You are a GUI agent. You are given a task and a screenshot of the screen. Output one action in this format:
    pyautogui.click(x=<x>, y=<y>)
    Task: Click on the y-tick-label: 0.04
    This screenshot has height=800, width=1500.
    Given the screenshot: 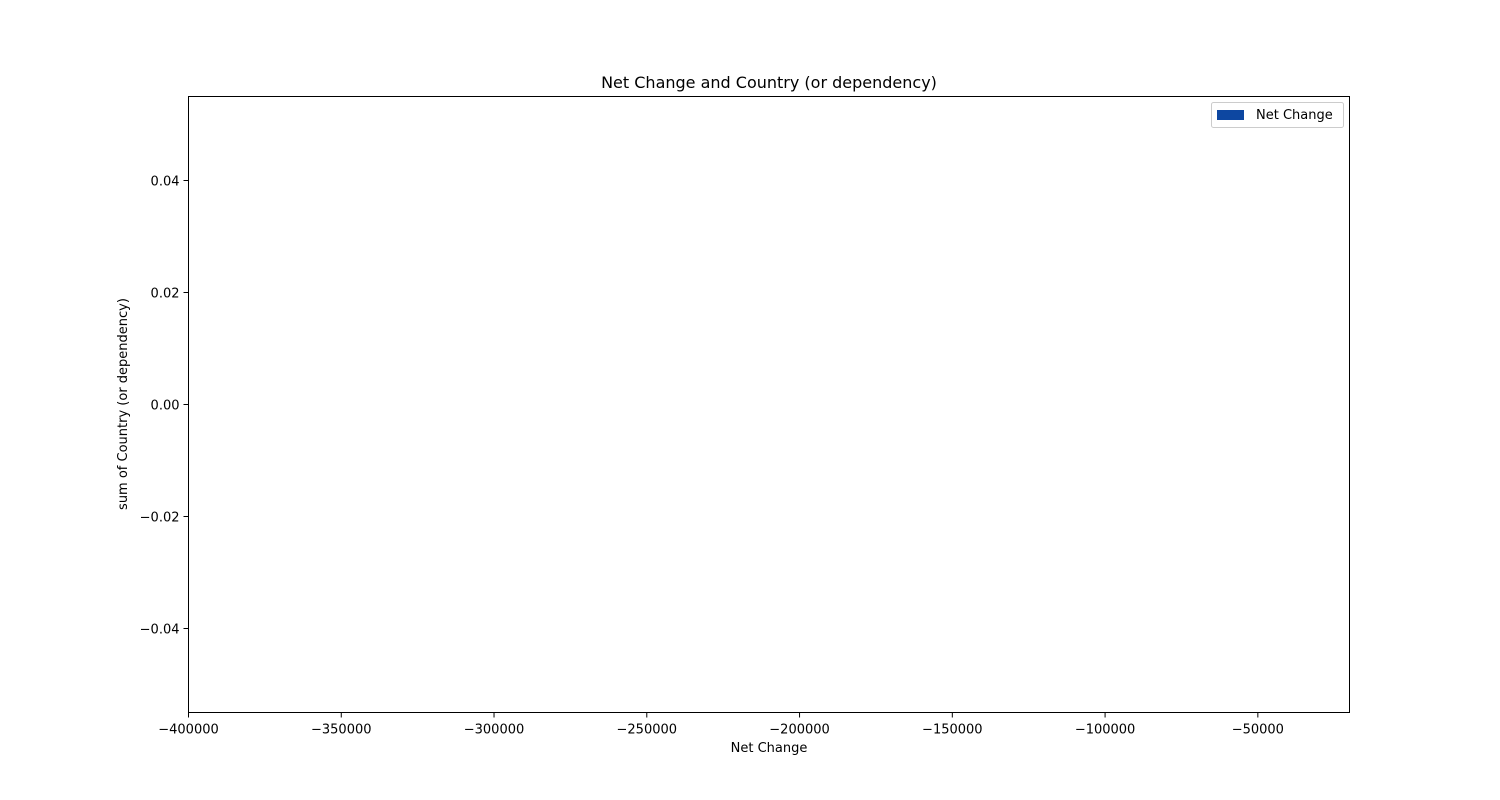 What is the action you would take?
    pyautogui.click(x=165, y=182)
    